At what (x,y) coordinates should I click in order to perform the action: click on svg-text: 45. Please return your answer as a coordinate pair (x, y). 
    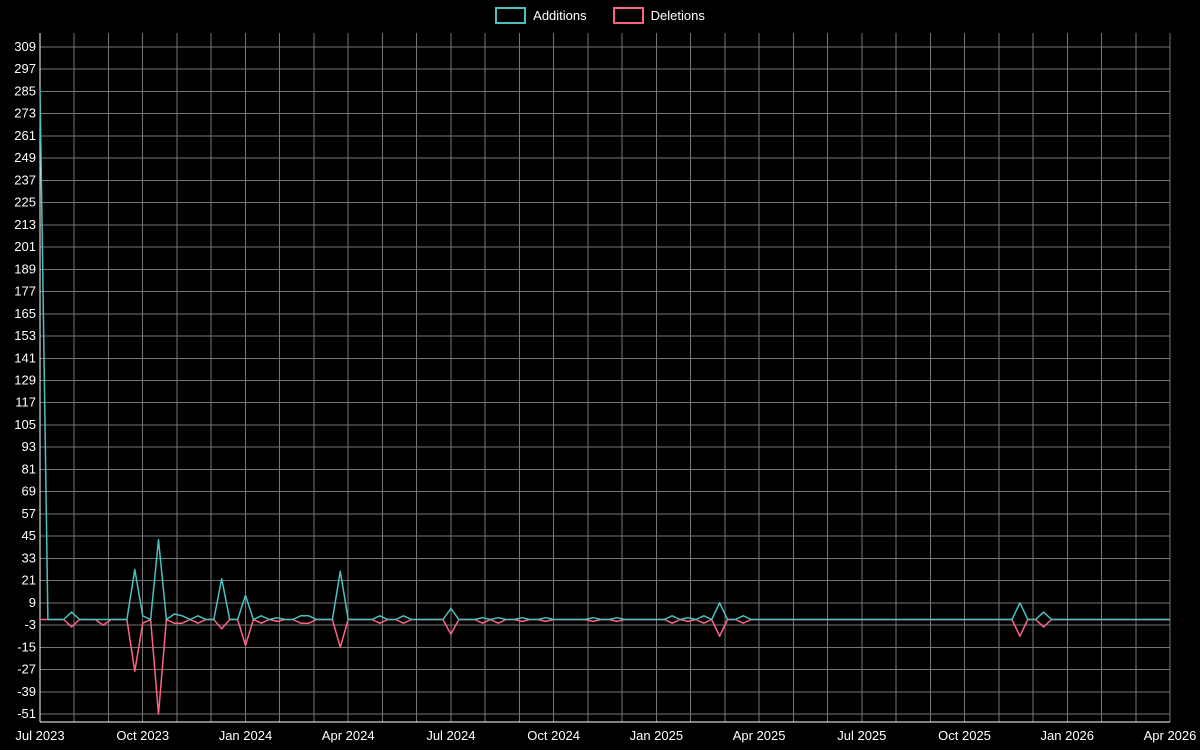
    Looking at the image, I should click on (29, 535).